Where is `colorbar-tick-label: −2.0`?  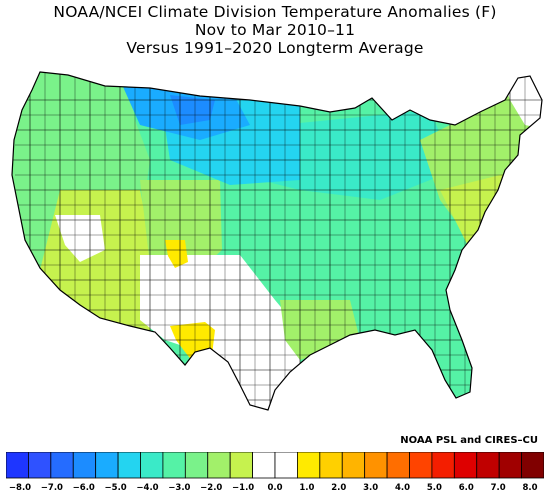 colorbar-tick-label: −2.0 is located at coordinates (211, 487).